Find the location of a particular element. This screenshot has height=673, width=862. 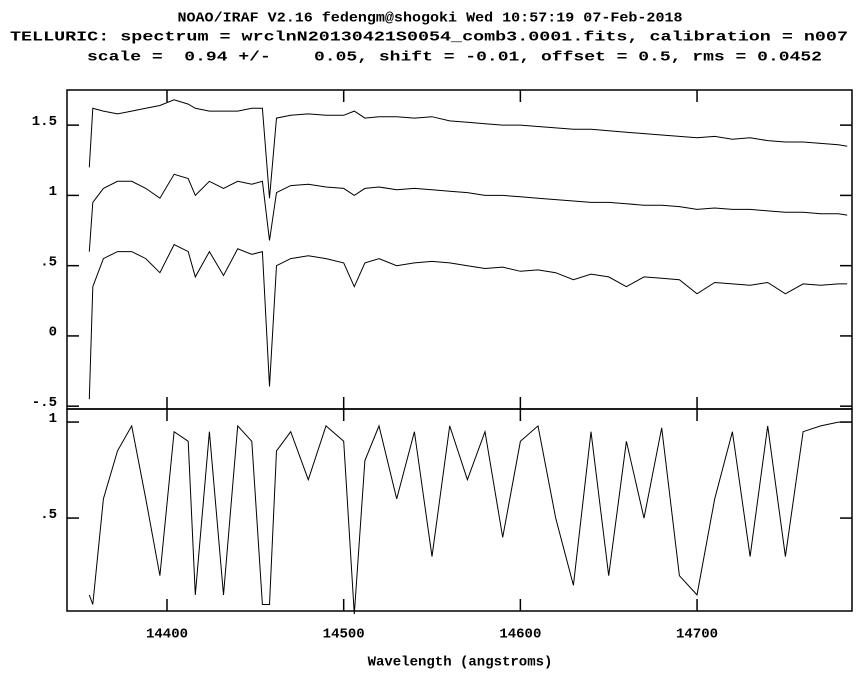

x-tick-label: 14400 is located at coordinates (167, 635).